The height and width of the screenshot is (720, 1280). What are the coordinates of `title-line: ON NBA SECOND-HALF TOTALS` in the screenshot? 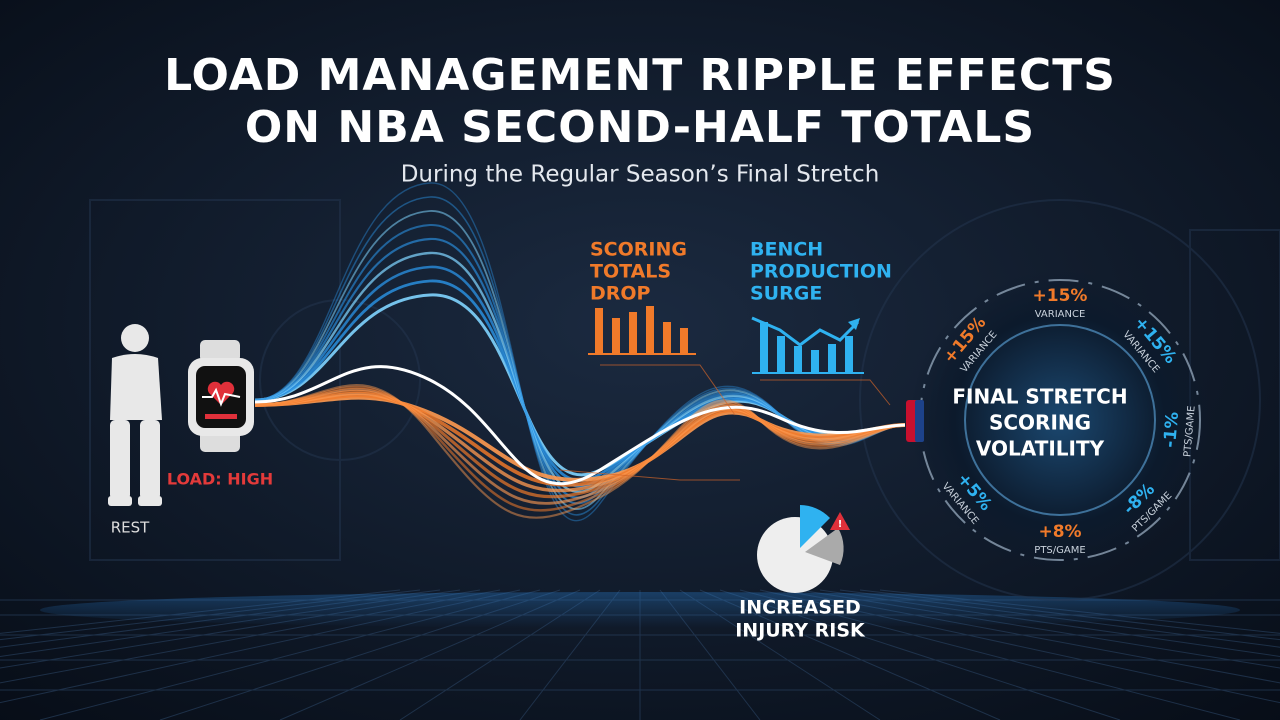 It's located at (640, 127).